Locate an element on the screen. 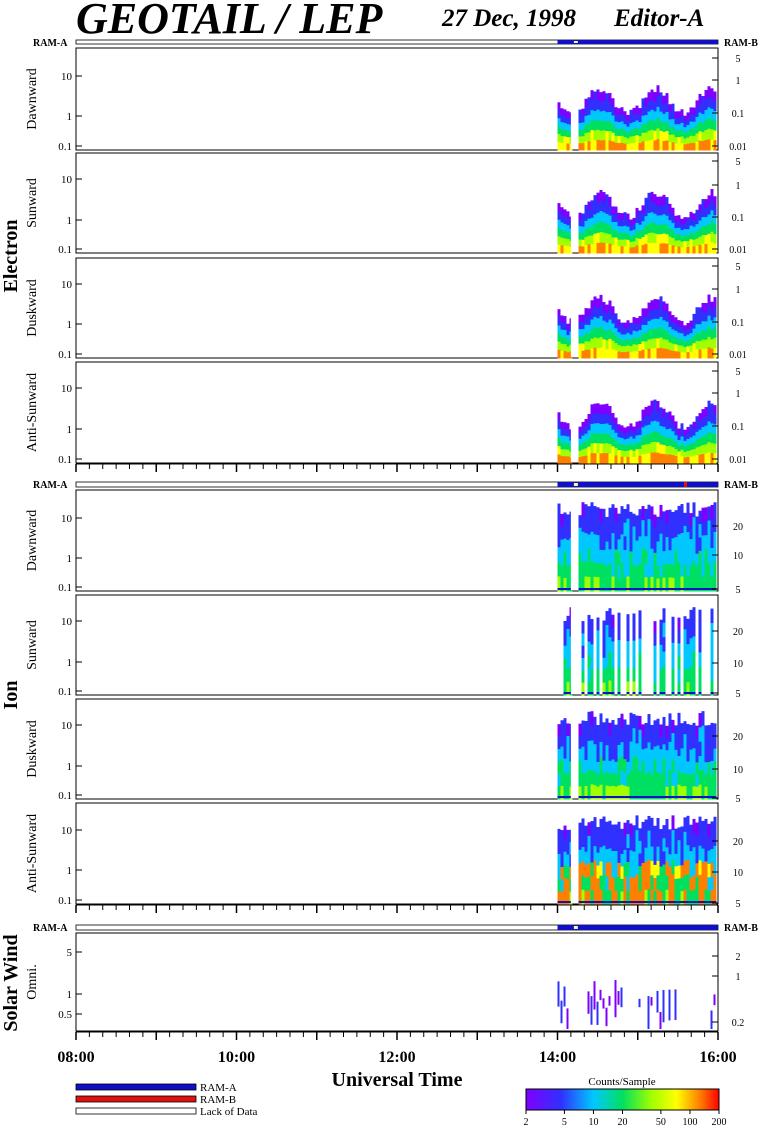  ram-gap-segment is located at coordinates (575, 42).